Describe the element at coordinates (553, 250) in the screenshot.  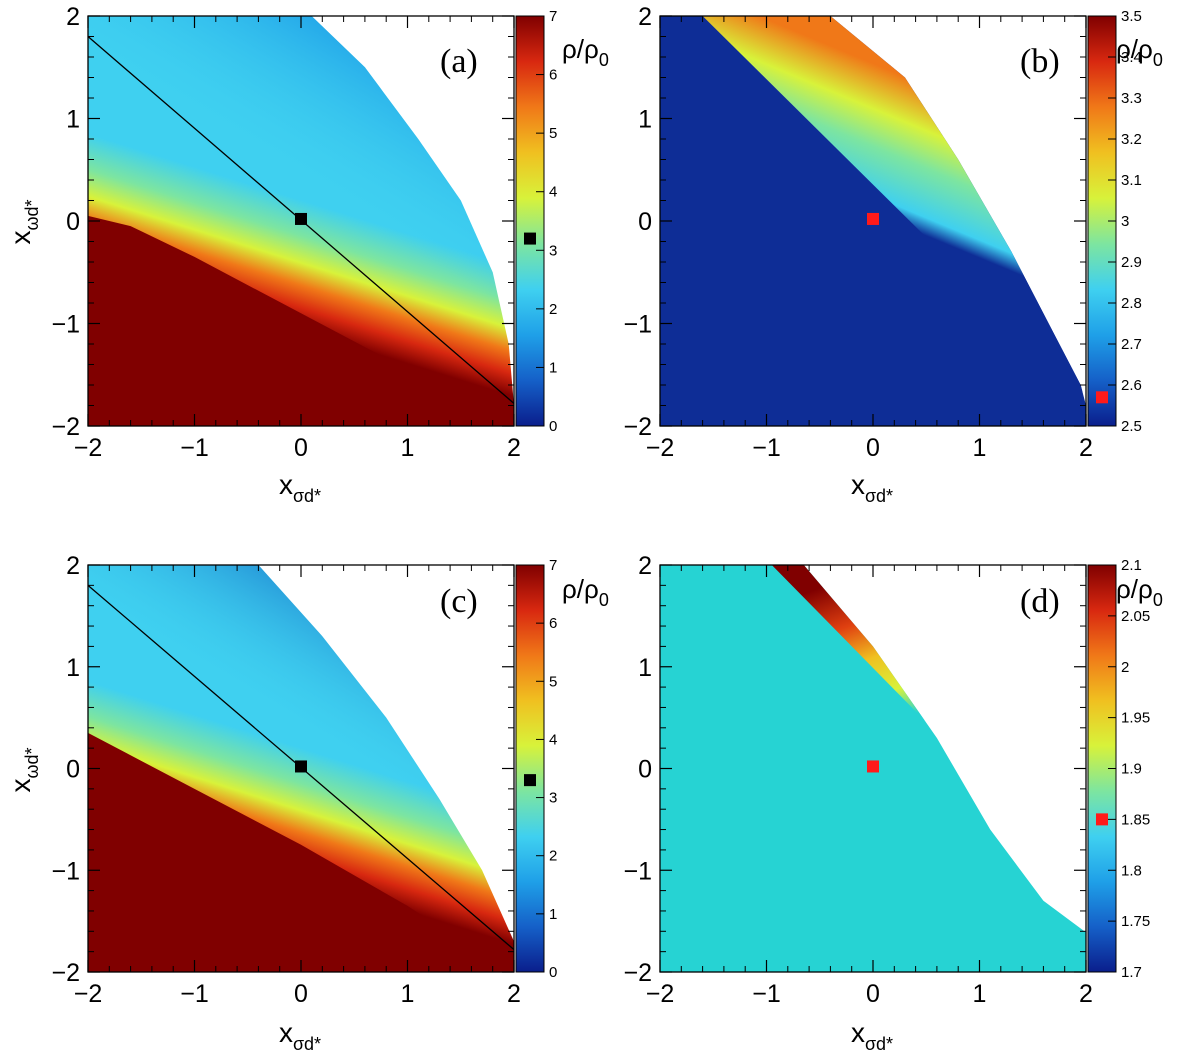
I see `colorbar-tick-label-a: 3` at that location.